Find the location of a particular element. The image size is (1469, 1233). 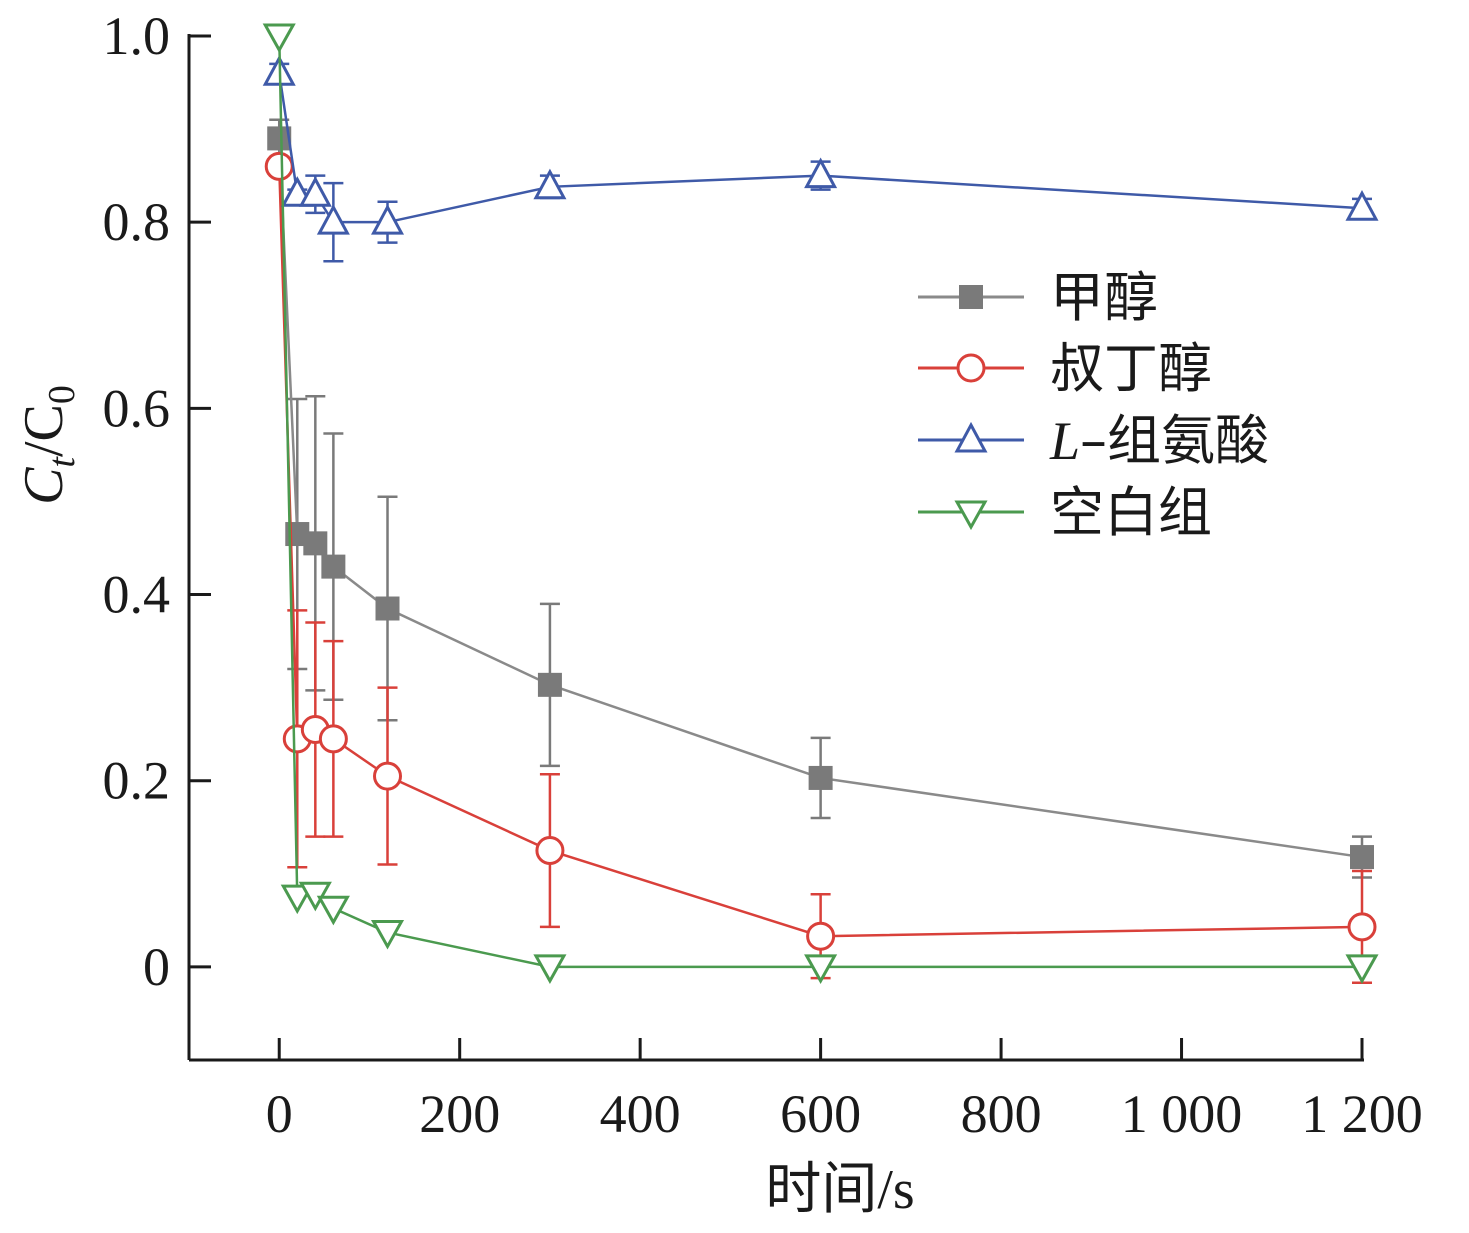

x-tick-label: 600 is located at coordinates (820, 1114).